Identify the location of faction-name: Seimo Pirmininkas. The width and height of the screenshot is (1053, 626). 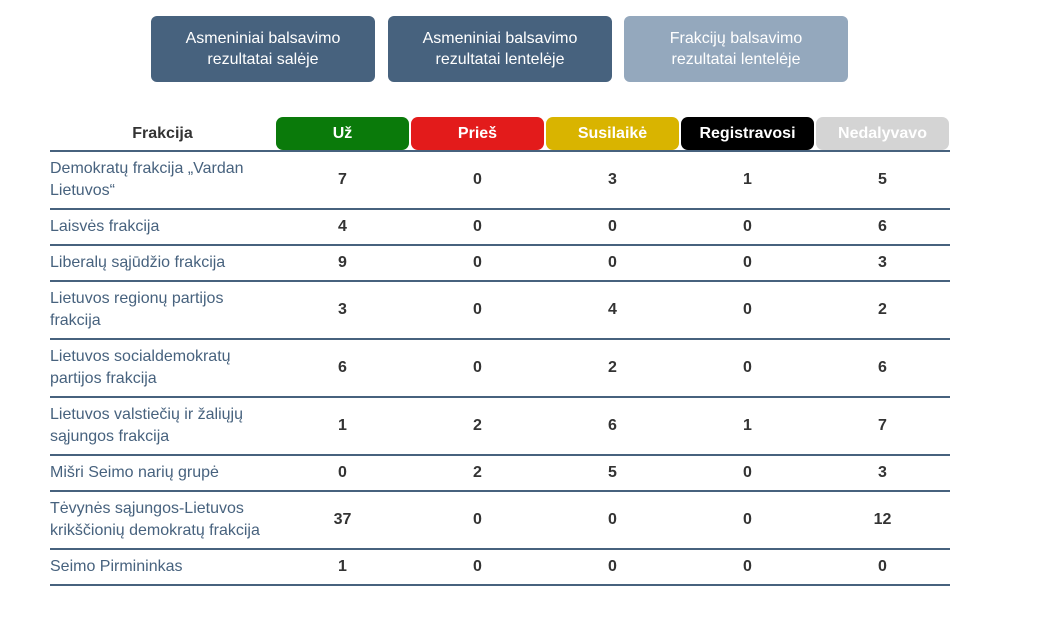
(116, 566).